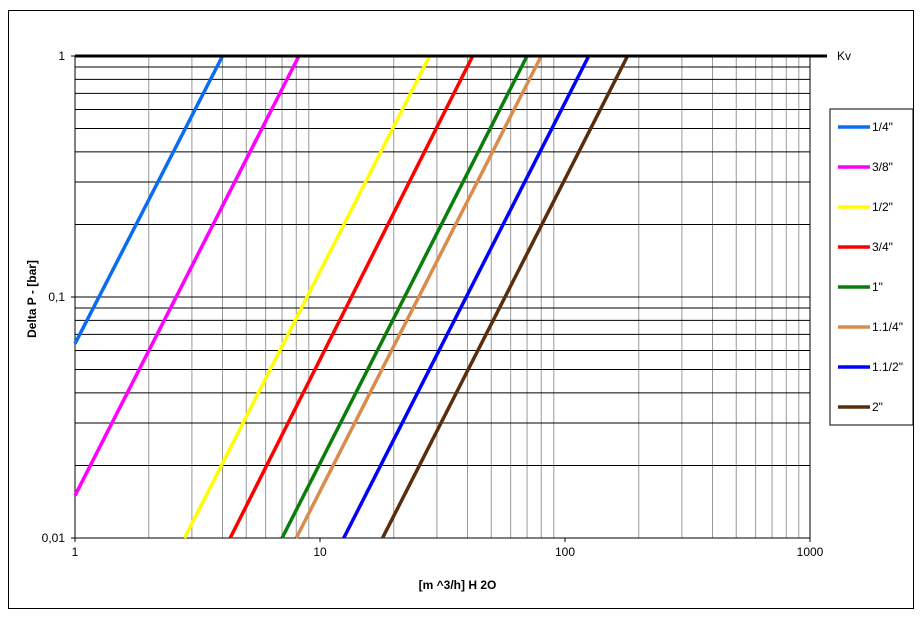 Image resolution: width=922 pixels, height=620 pixels. I want to click on y-tick-label: 0,01, so click(54, 538).